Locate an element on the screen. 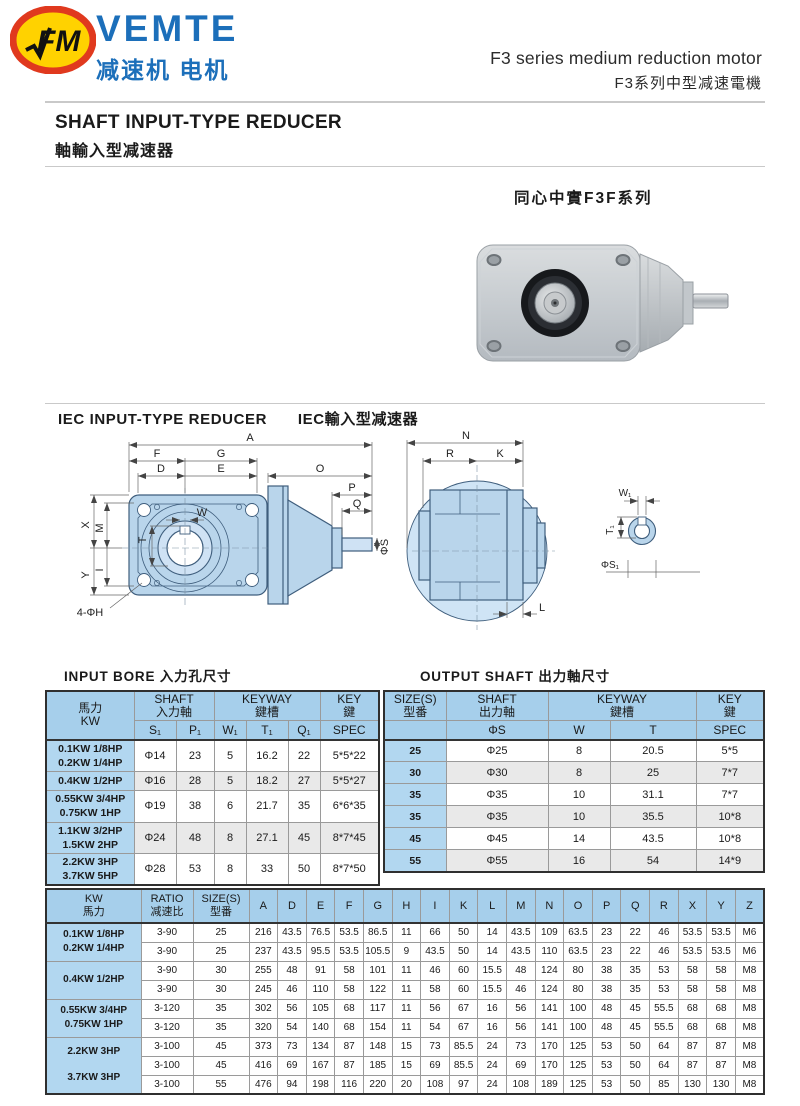 The width and height of the screenshot is (800, 1106). table-cell: 110 is located at coordinates (549, 951).